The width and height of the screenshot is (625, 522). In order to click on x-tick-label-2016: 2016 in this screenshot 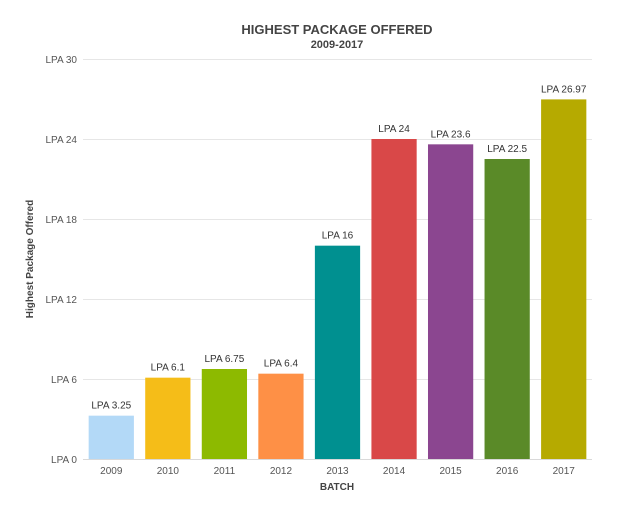, I will do `click(507, 471)`.